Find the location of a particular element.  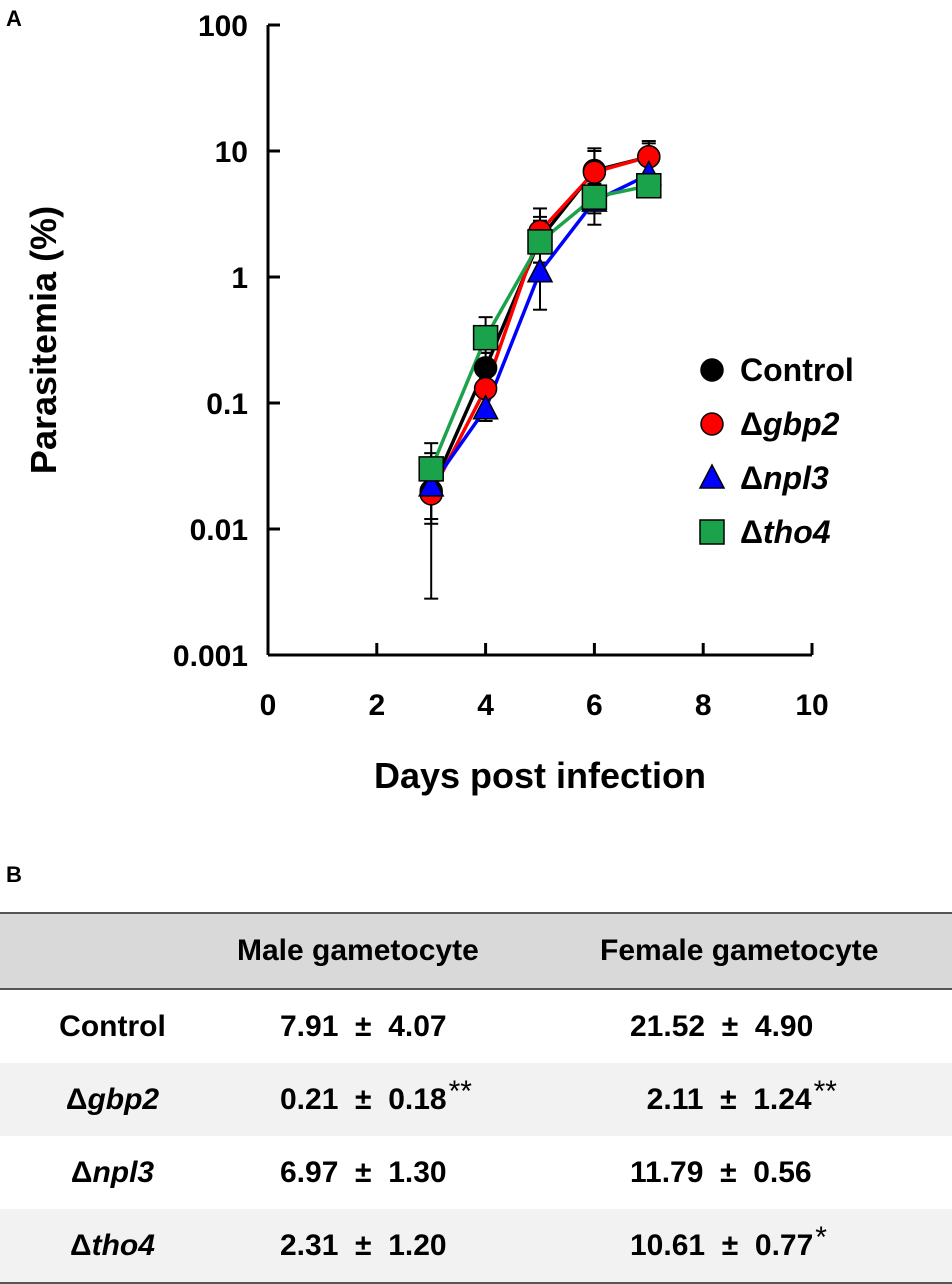

legend-gene: tho4 is located at coordinates (797, 532).